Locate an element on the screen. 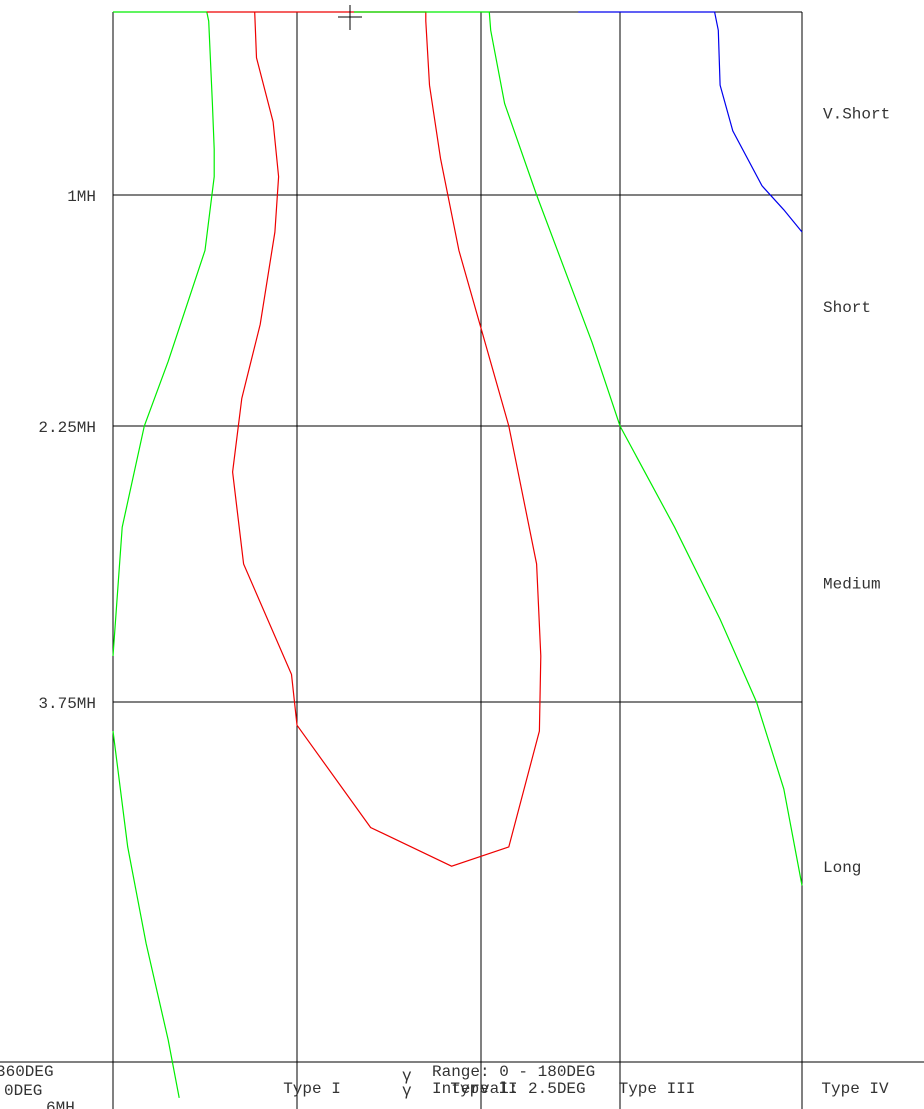 Image resolution: width=924 pixels, height=1109 pixels. row-label-2: Medium is located at coordinates (852, 584).